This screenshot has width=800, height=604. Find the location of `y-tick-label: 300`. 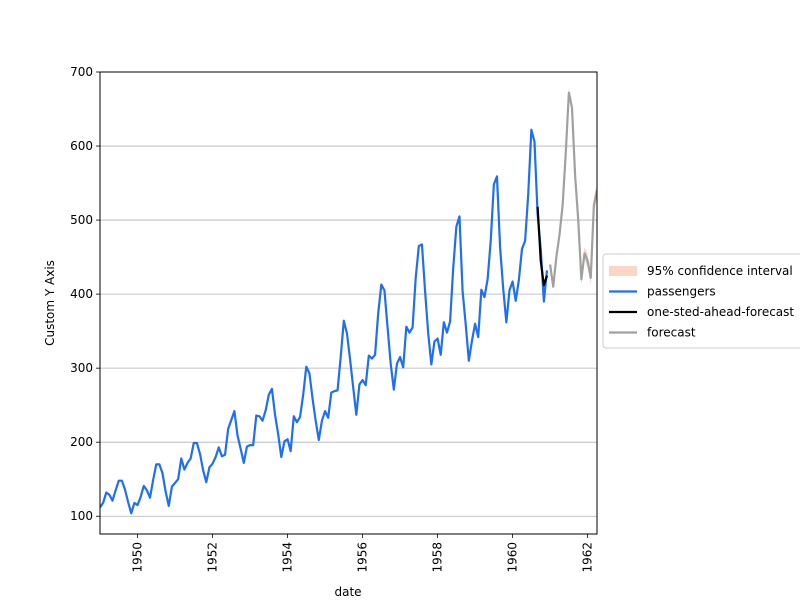

y-tick-label: 300 is located at coordinates (81, 368).